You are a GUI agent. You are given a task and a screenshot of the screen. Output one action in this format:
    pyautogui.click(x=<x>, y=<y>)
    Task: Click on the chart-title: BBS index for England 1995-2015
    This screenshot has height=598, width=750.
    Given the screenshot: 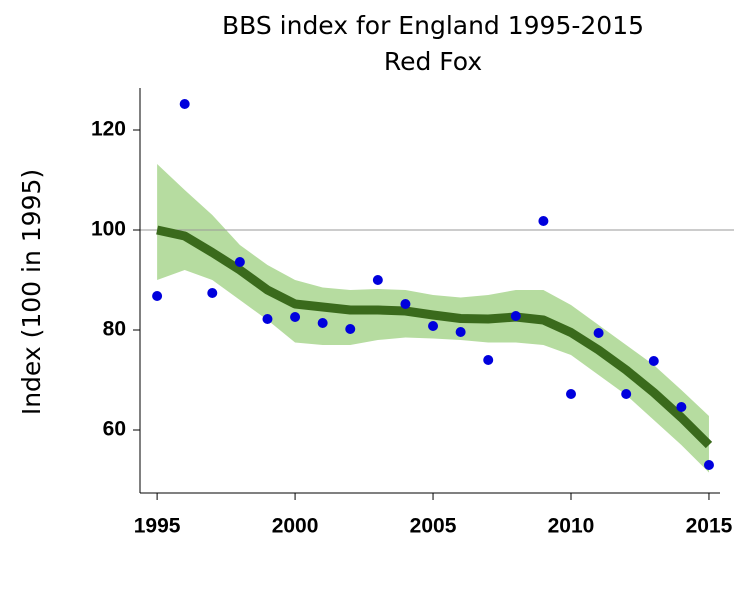 What is the action you would take?
    pyautogui.click(x=433, y=25)
    